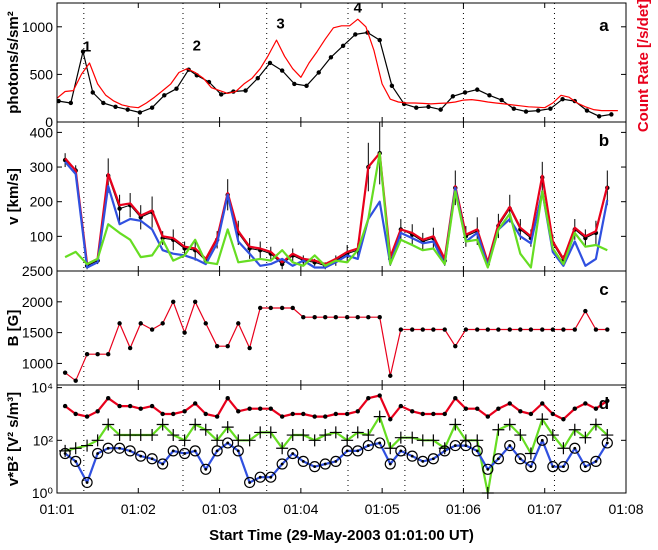  Describe the element at coordinates (138, 509) in the screenshot. I see `x-tick-label: 01:02` at that location.